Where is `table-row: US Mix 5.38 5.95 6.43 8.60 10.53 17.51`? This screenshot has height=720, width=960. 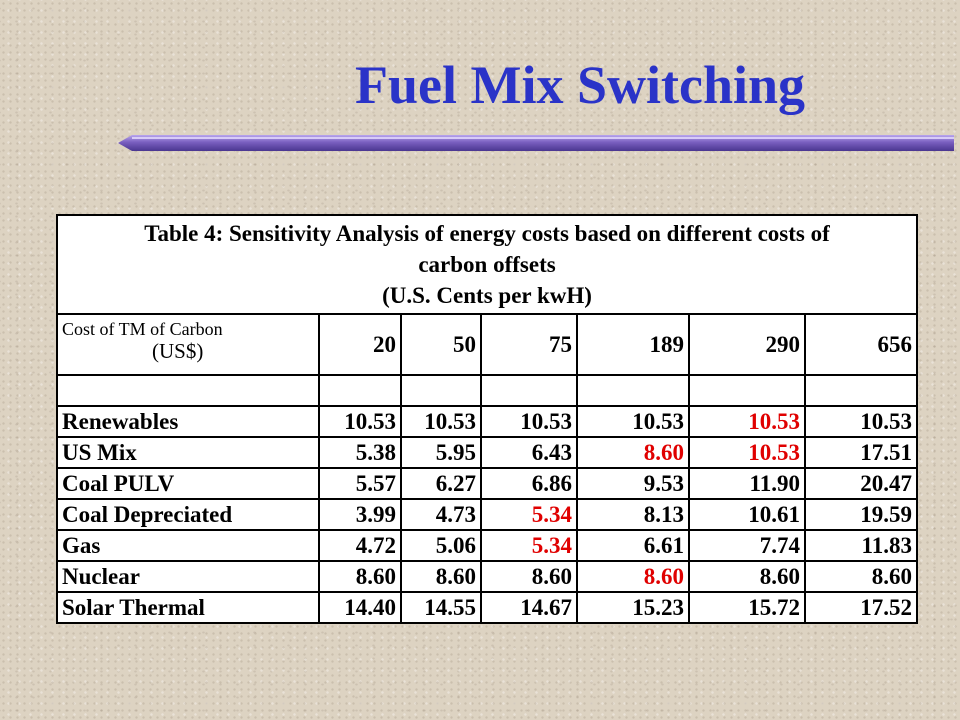 table-row: US Mix 5.38 5.95 6.43 8.60 10.53 17.51 is located at coordinates (487, 452).